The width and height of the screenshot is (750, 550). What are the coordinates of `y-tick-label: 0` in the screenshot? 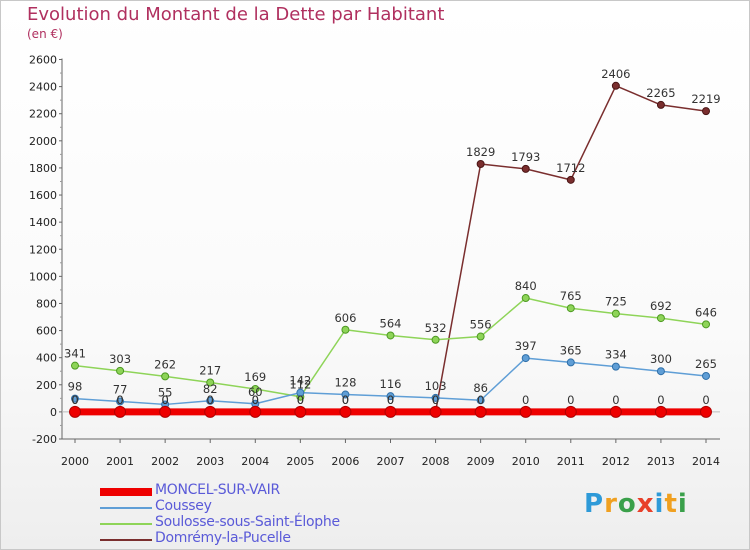 It's located at (53, 412).